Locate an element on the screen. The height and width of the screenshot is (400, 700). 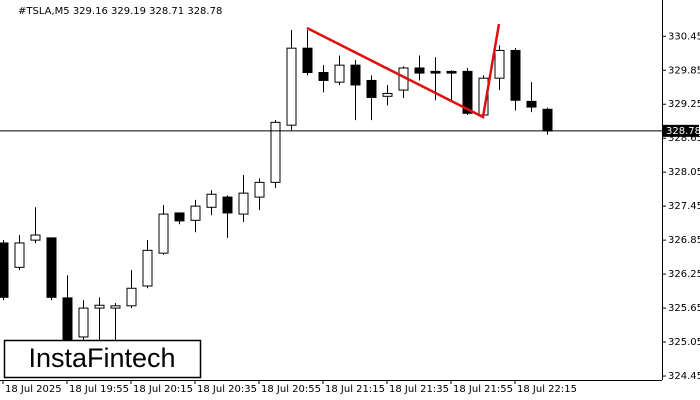
y-tick-label: 328.65 is located at coordinates (684, 138).